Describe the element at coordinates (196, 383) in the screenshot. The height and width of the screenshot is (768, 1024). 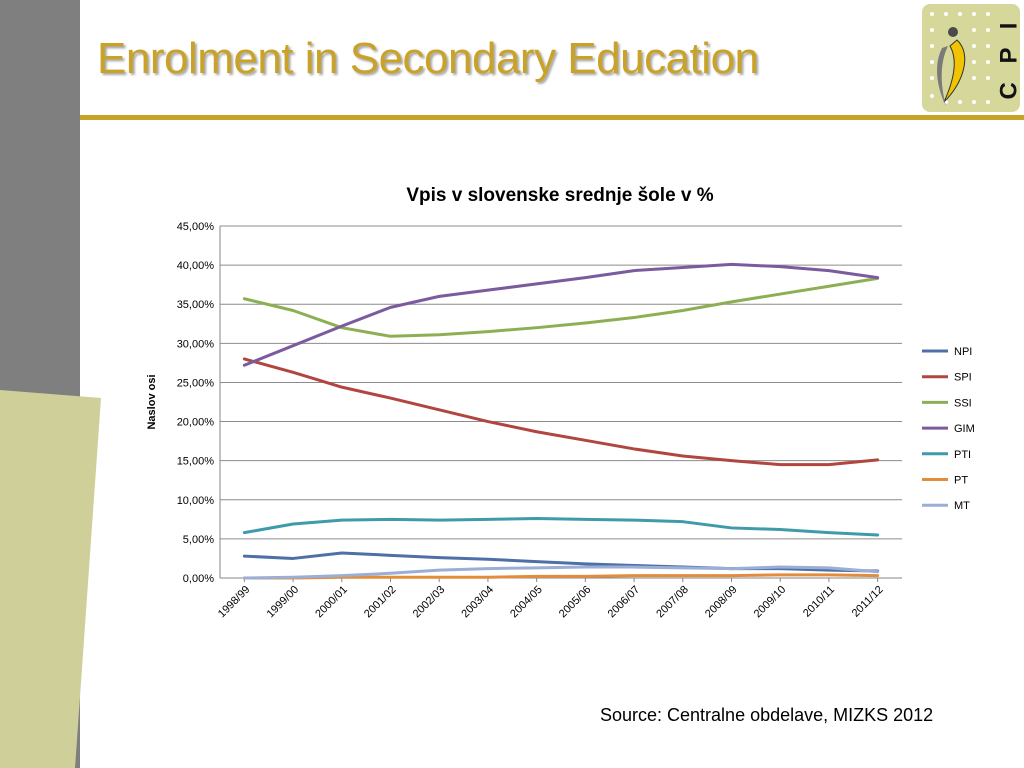
I see `y-tick-label: 25,00%` at that location.